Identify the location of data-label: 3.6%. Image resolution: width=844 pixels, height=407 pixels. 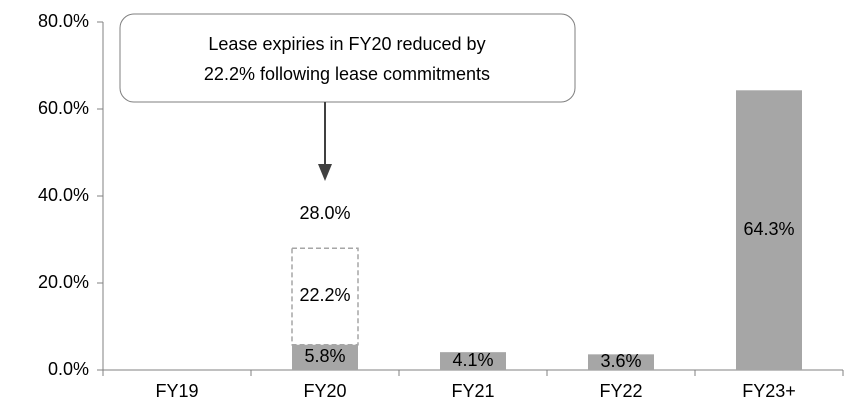
(620, 361).